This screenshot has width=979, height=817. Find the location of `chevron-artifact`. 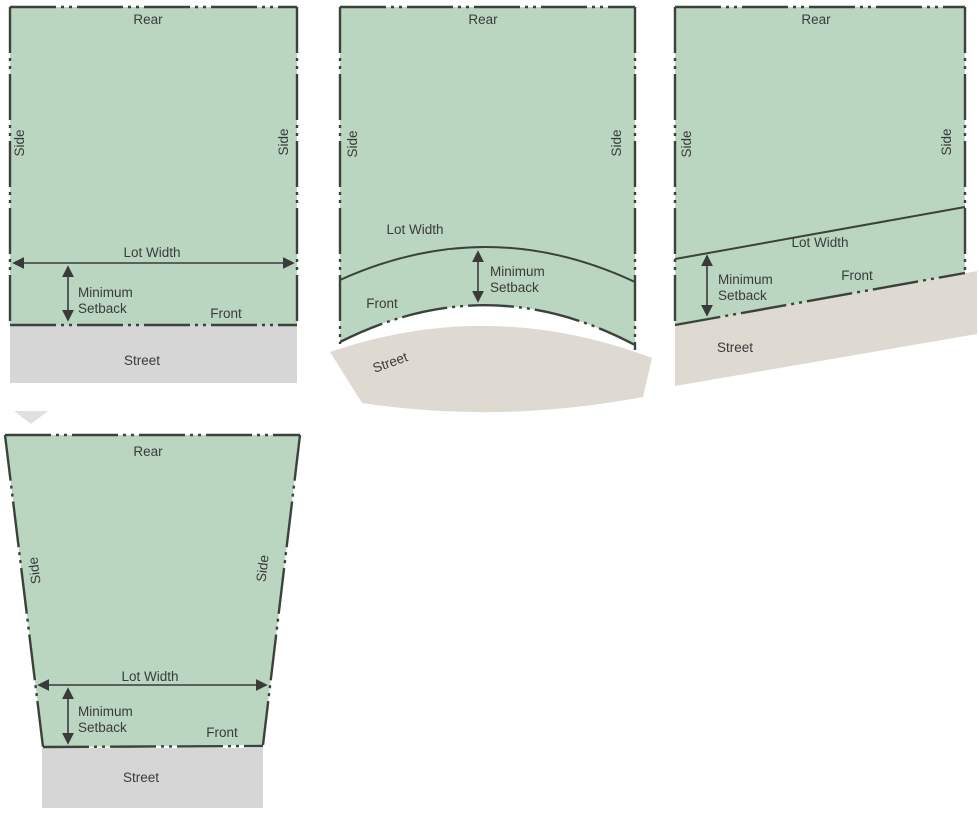

chevron-artifact is located at coordinates (31, 417).